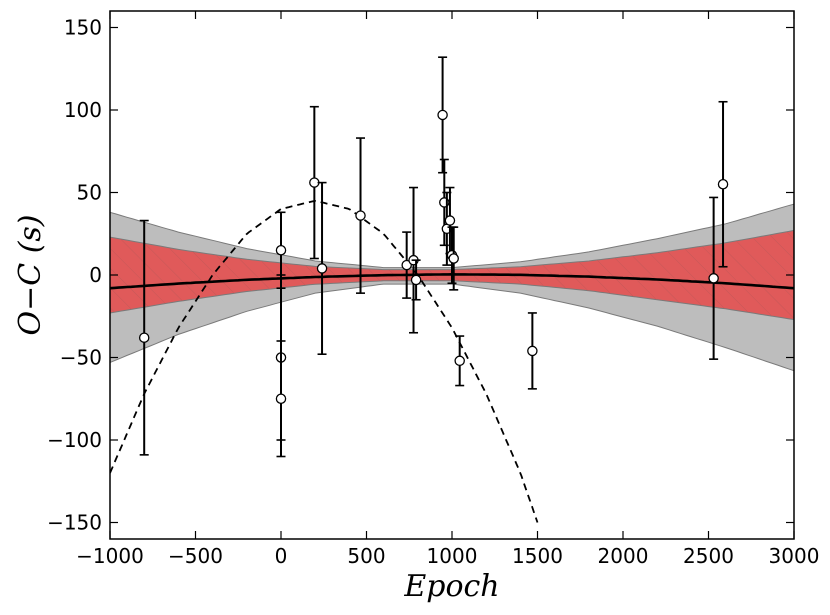 The width and height of the screenshot is (830, 615). What do you see at coordinates (366, 556) in the screenshot?
I see `x-tick-label: 500` at bounding box center [366, 556].